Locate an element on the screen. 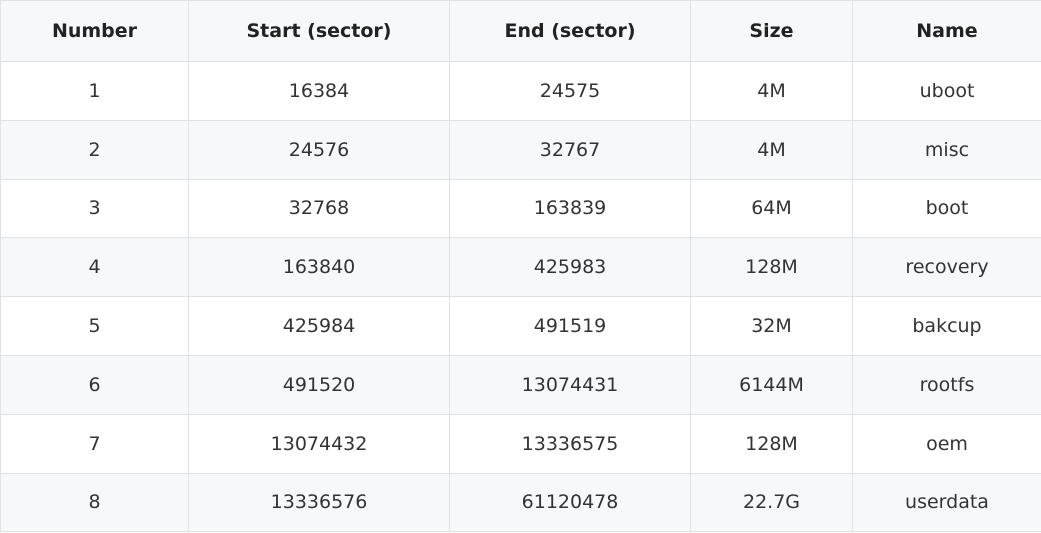 The width and height of the screenshot is (1041, 533). table-cell: 32M is located at coordinates (771, 326).